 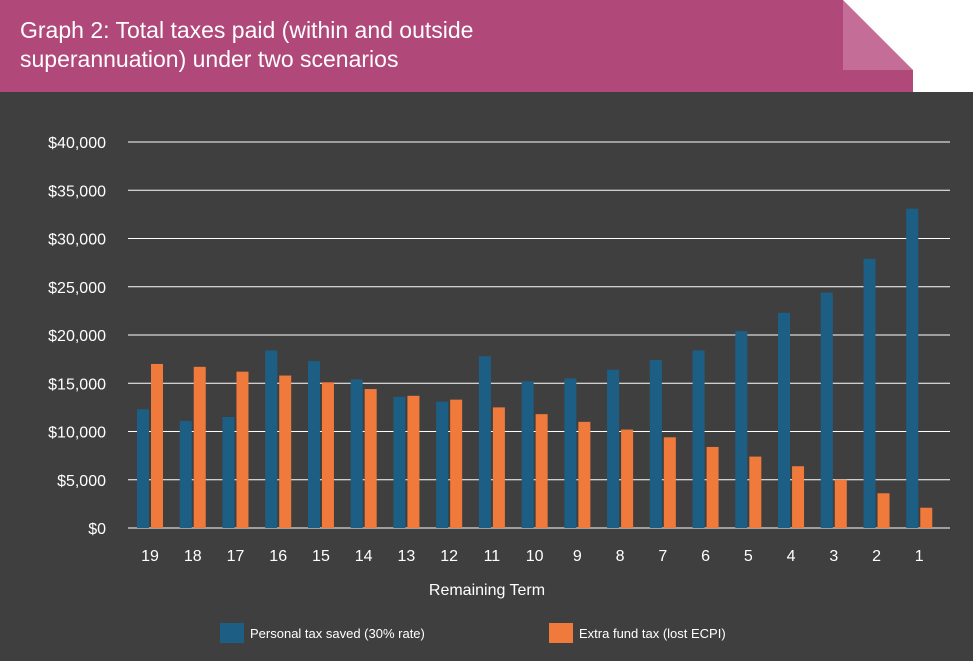 What do you see at coordinates (487, 590) in the screenshot?
I see `x-axis-title: Remaining Term` at bounding box center [487, 590].